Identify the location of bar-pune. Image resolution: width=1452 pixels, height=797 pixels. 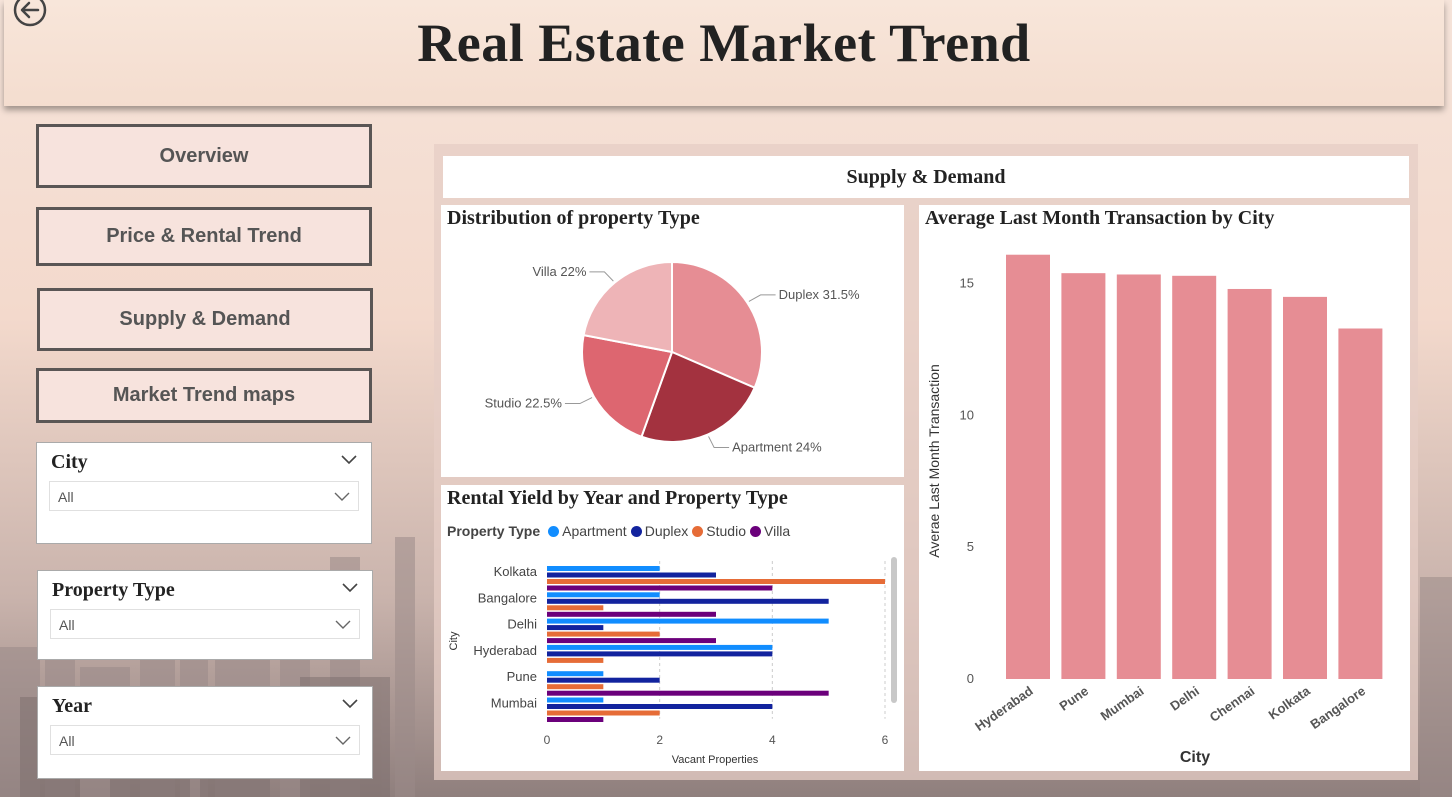
(1083, 476).